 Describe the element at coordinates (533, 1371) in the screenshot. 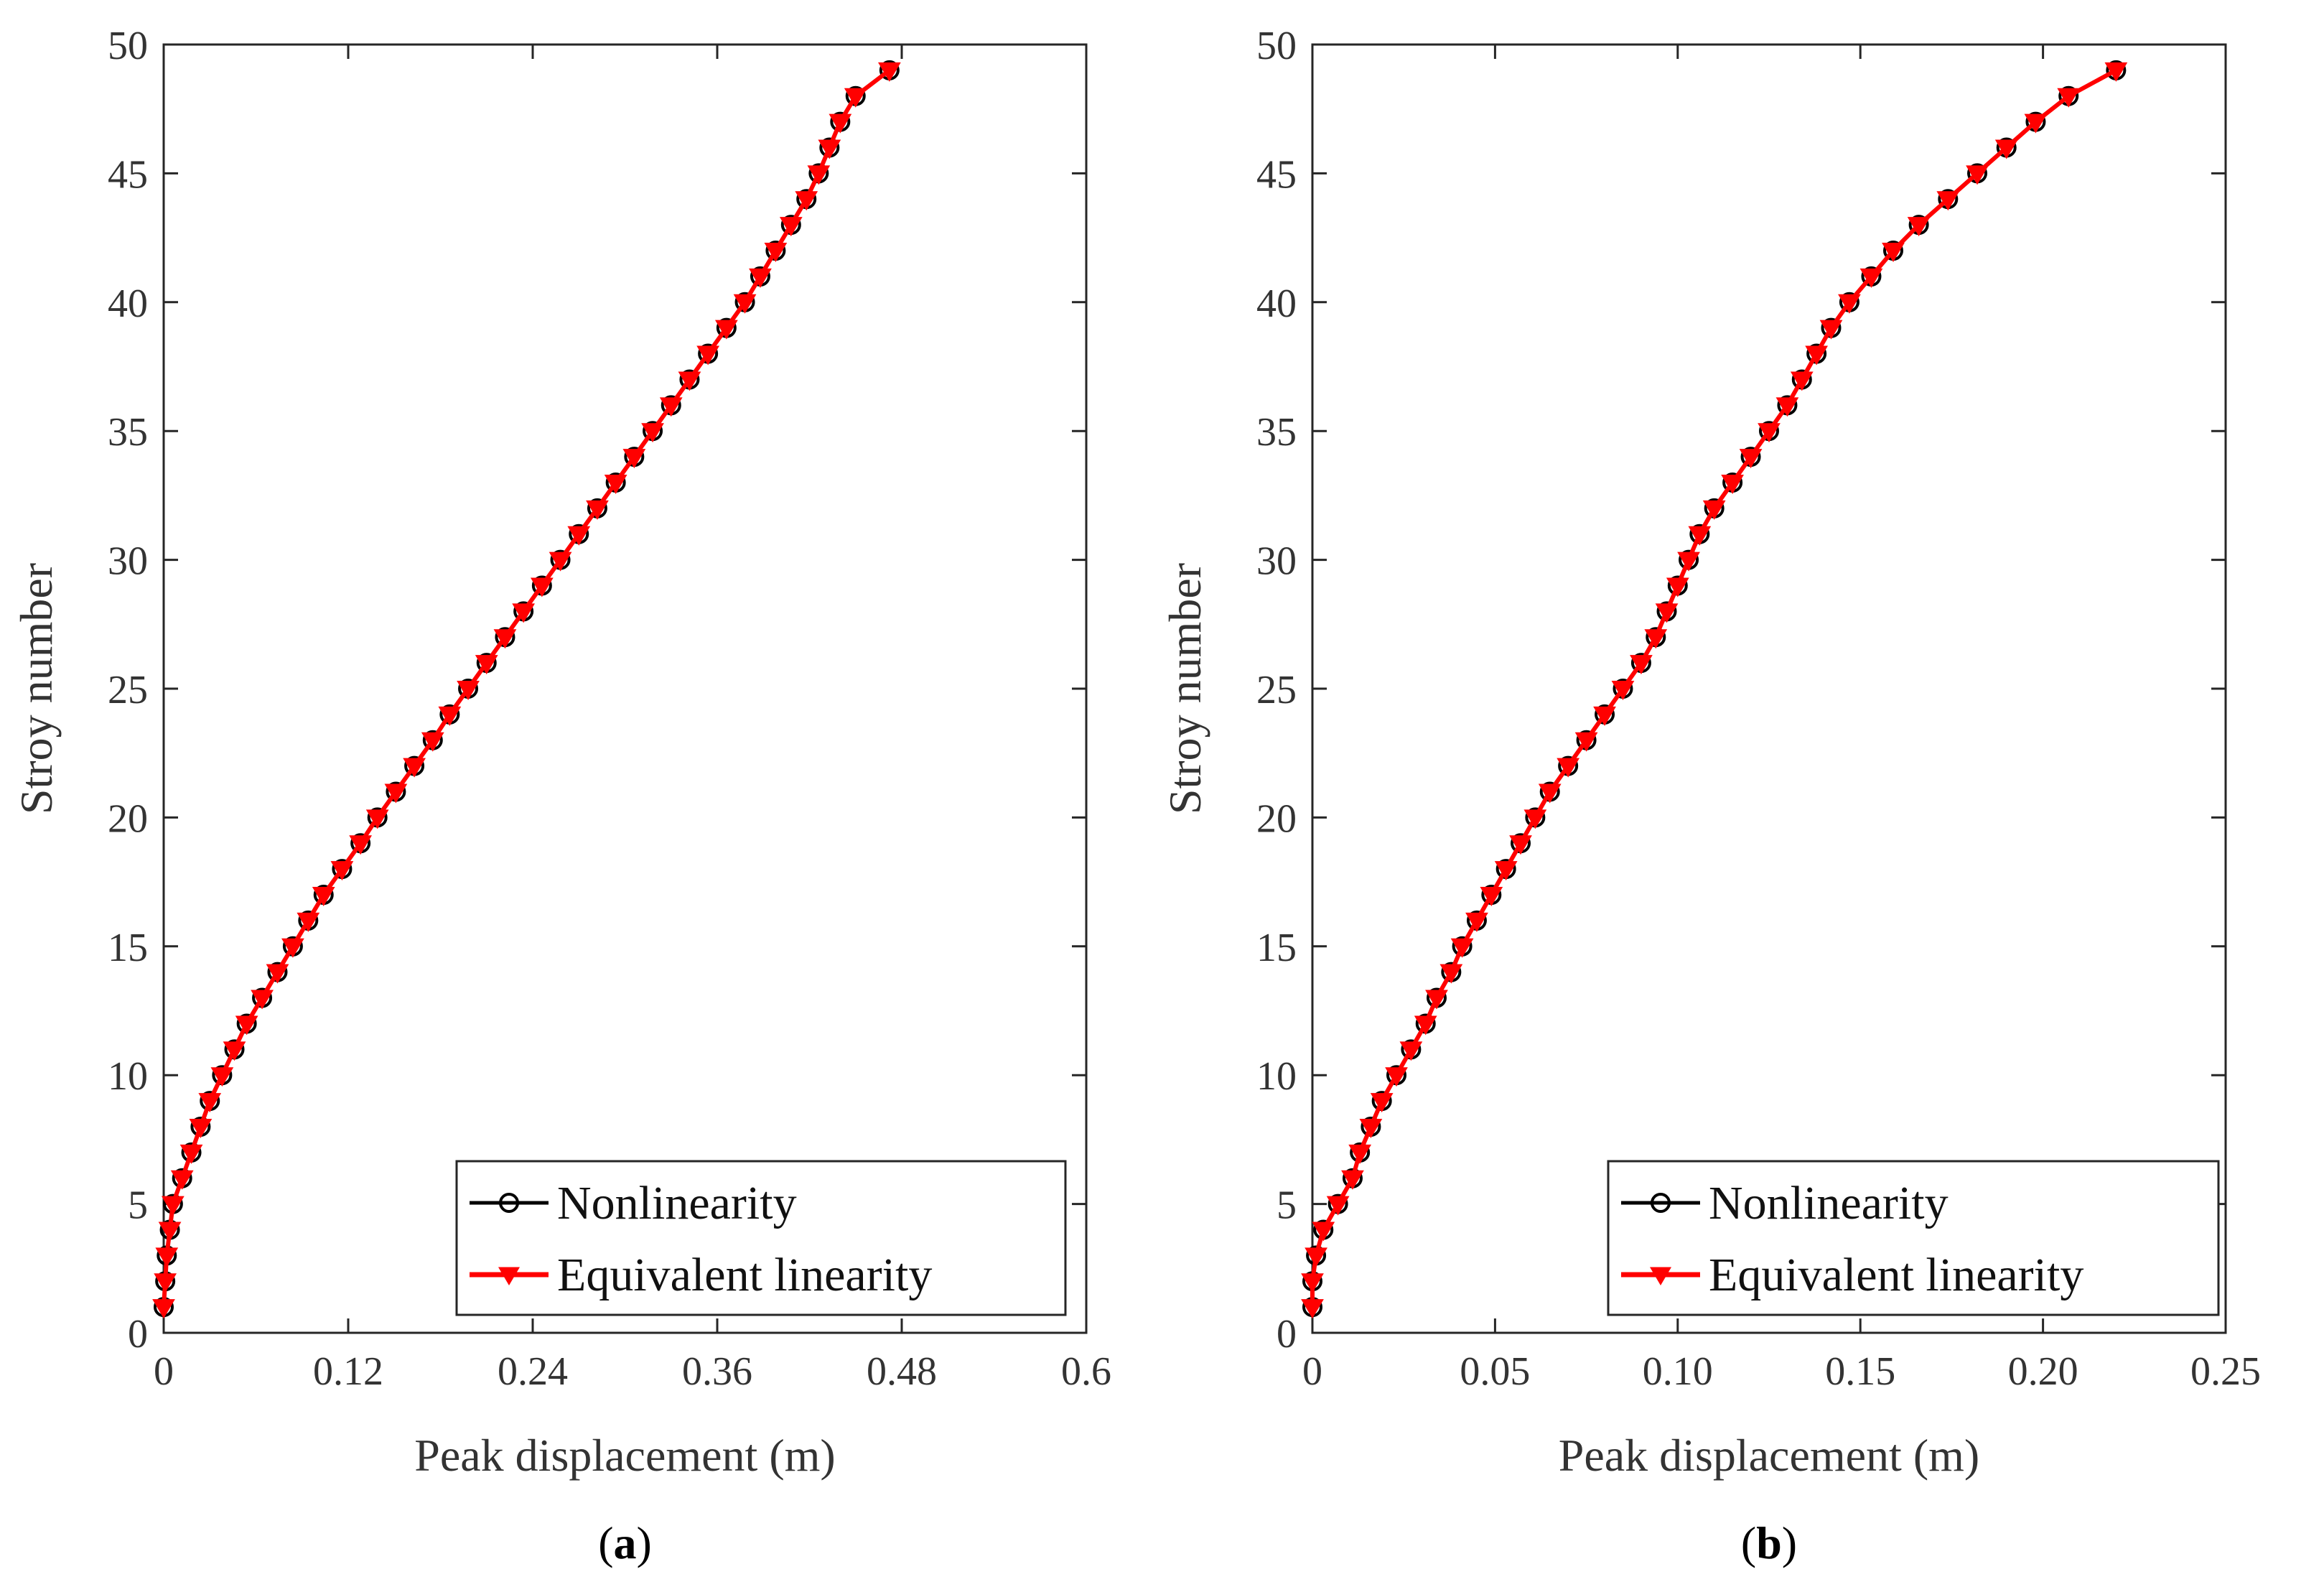

I see `x-tick-label: 0.24` at that location.